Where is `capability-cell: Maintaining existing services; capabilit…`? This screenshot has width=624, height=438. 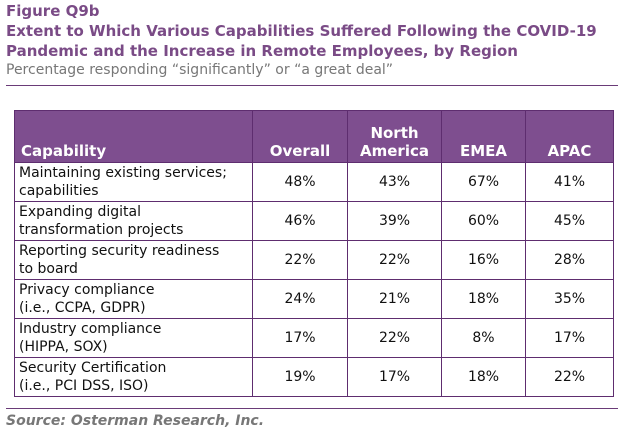
capability-cell: Maintaining existing services; capabilit… is located at coordinates (133, 182).